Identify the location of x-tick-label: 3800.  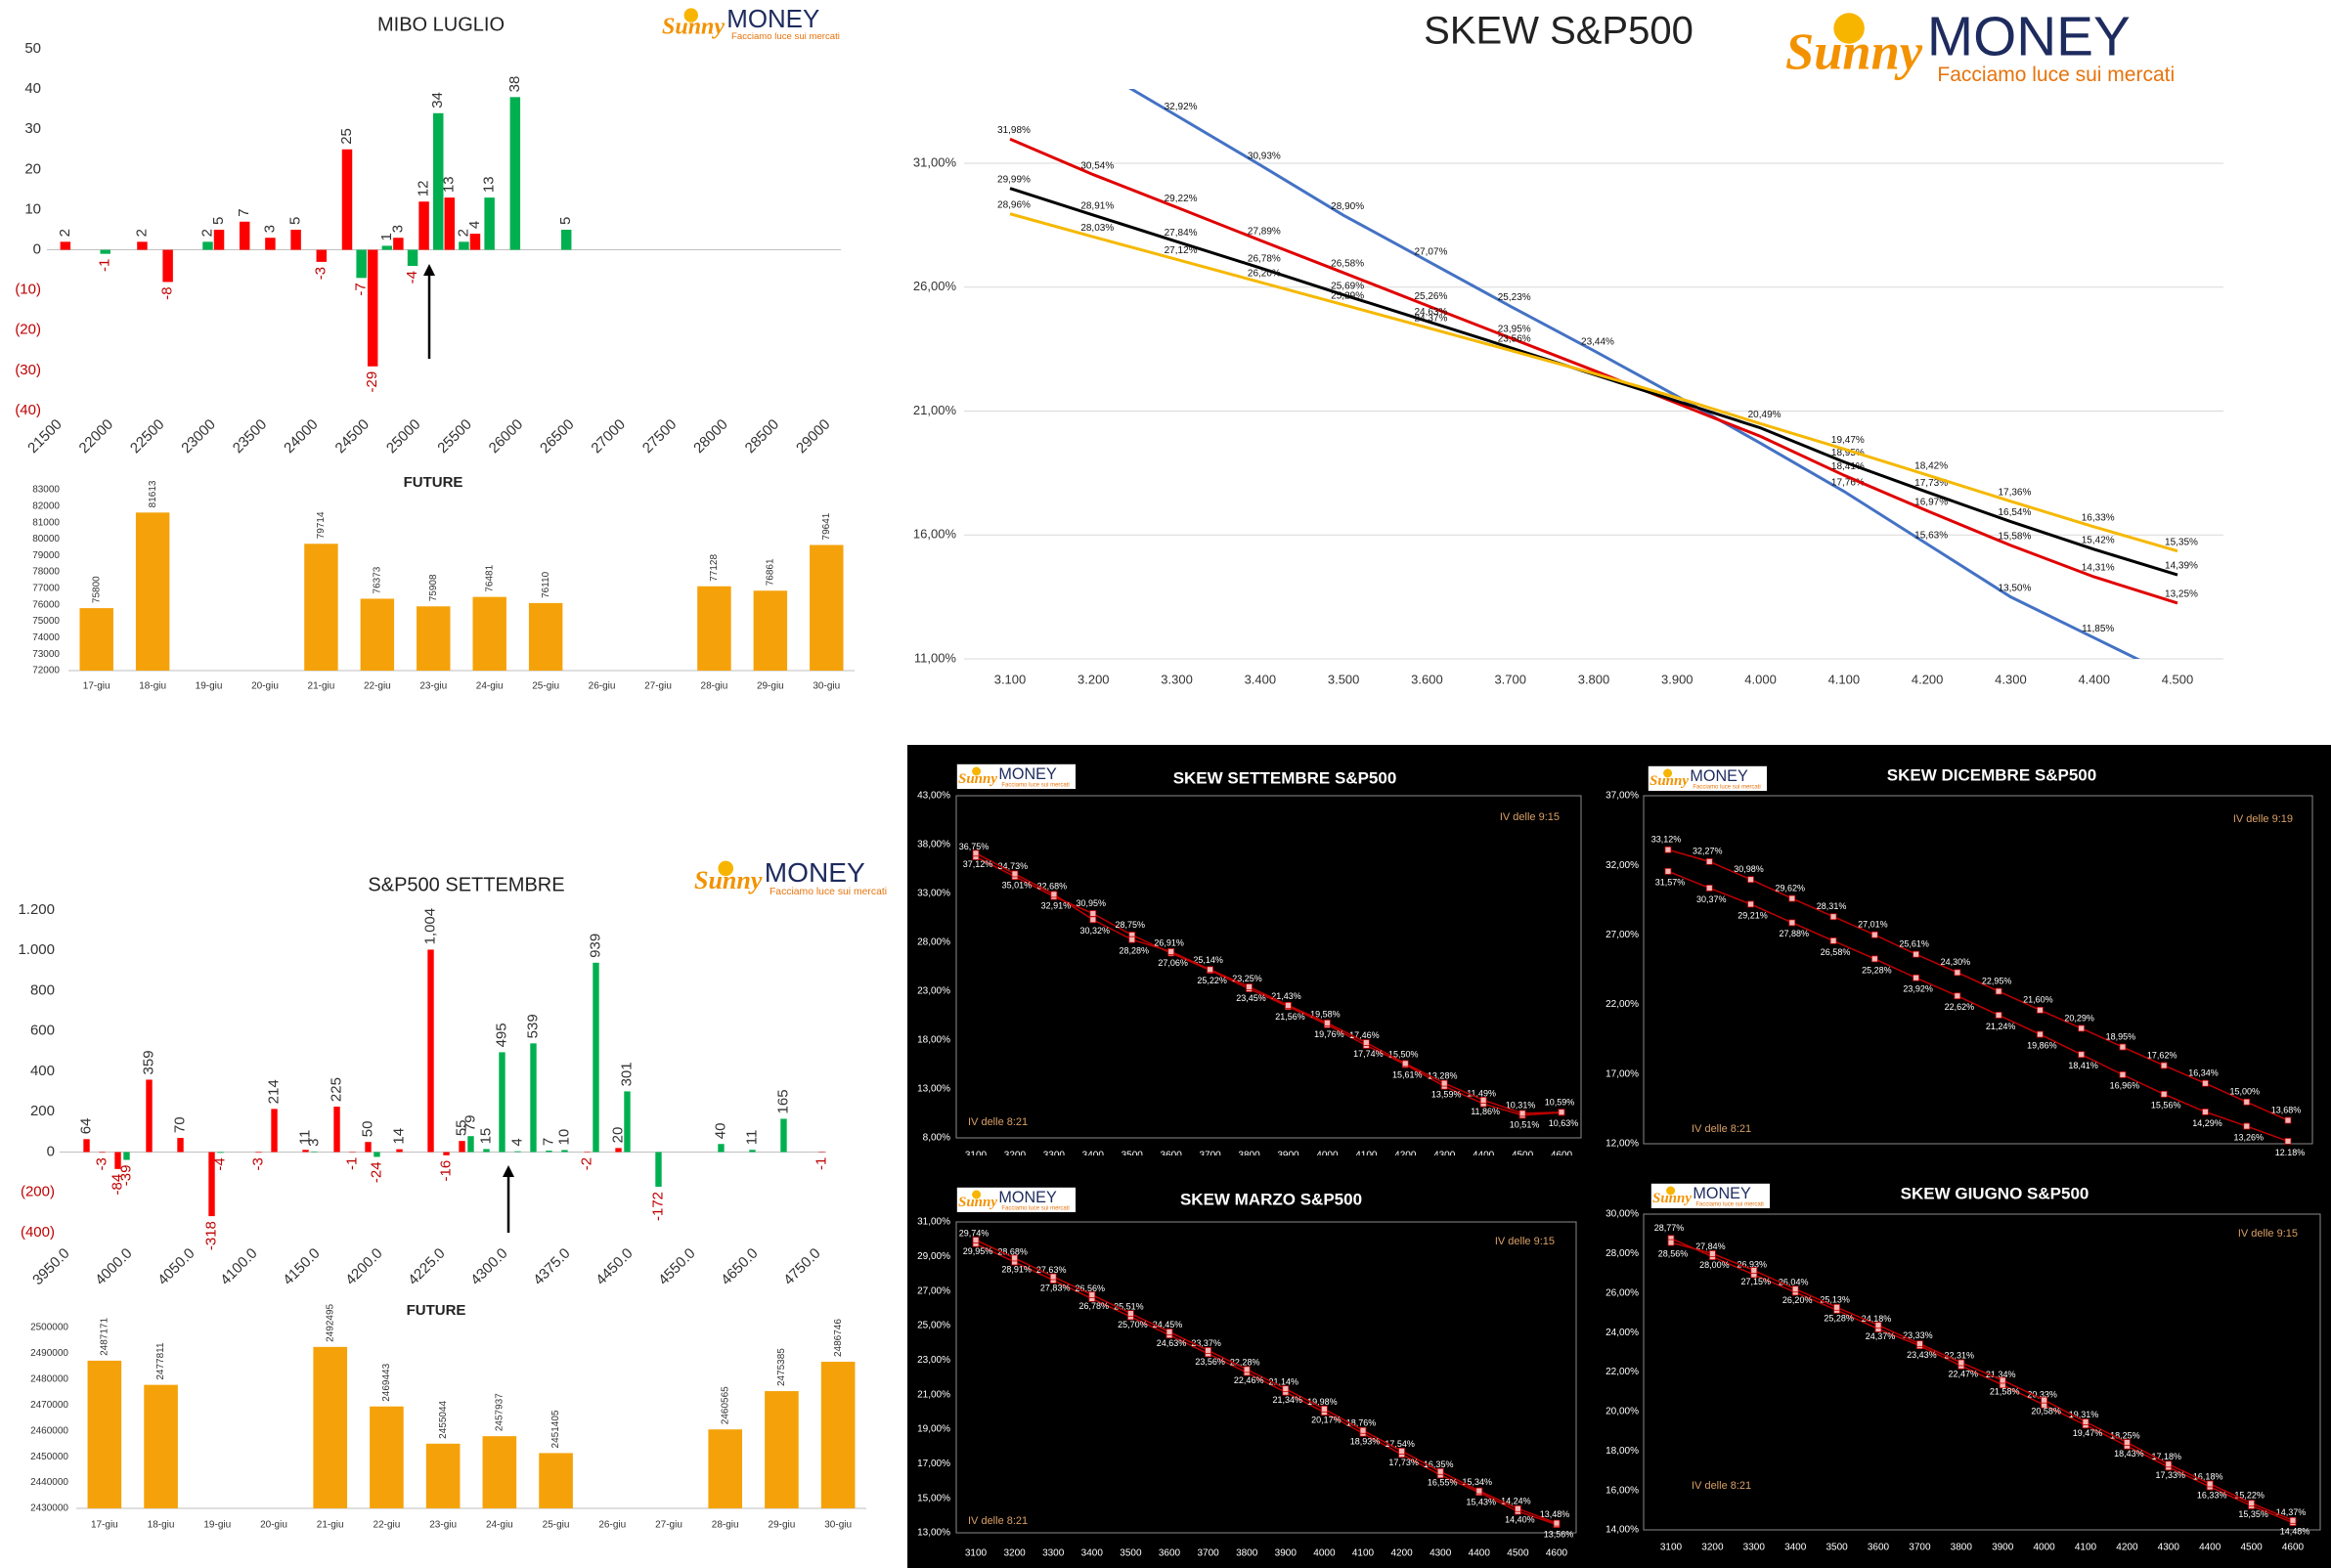
(1962, 1548).